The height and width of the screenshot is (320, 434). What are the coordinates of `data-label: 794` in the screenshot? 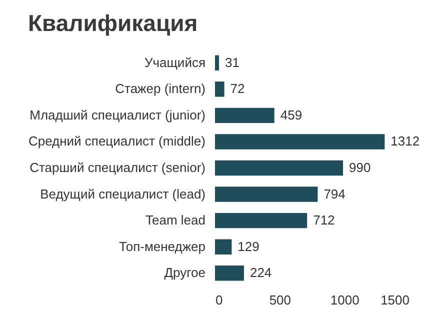 It's located at (335, 194).